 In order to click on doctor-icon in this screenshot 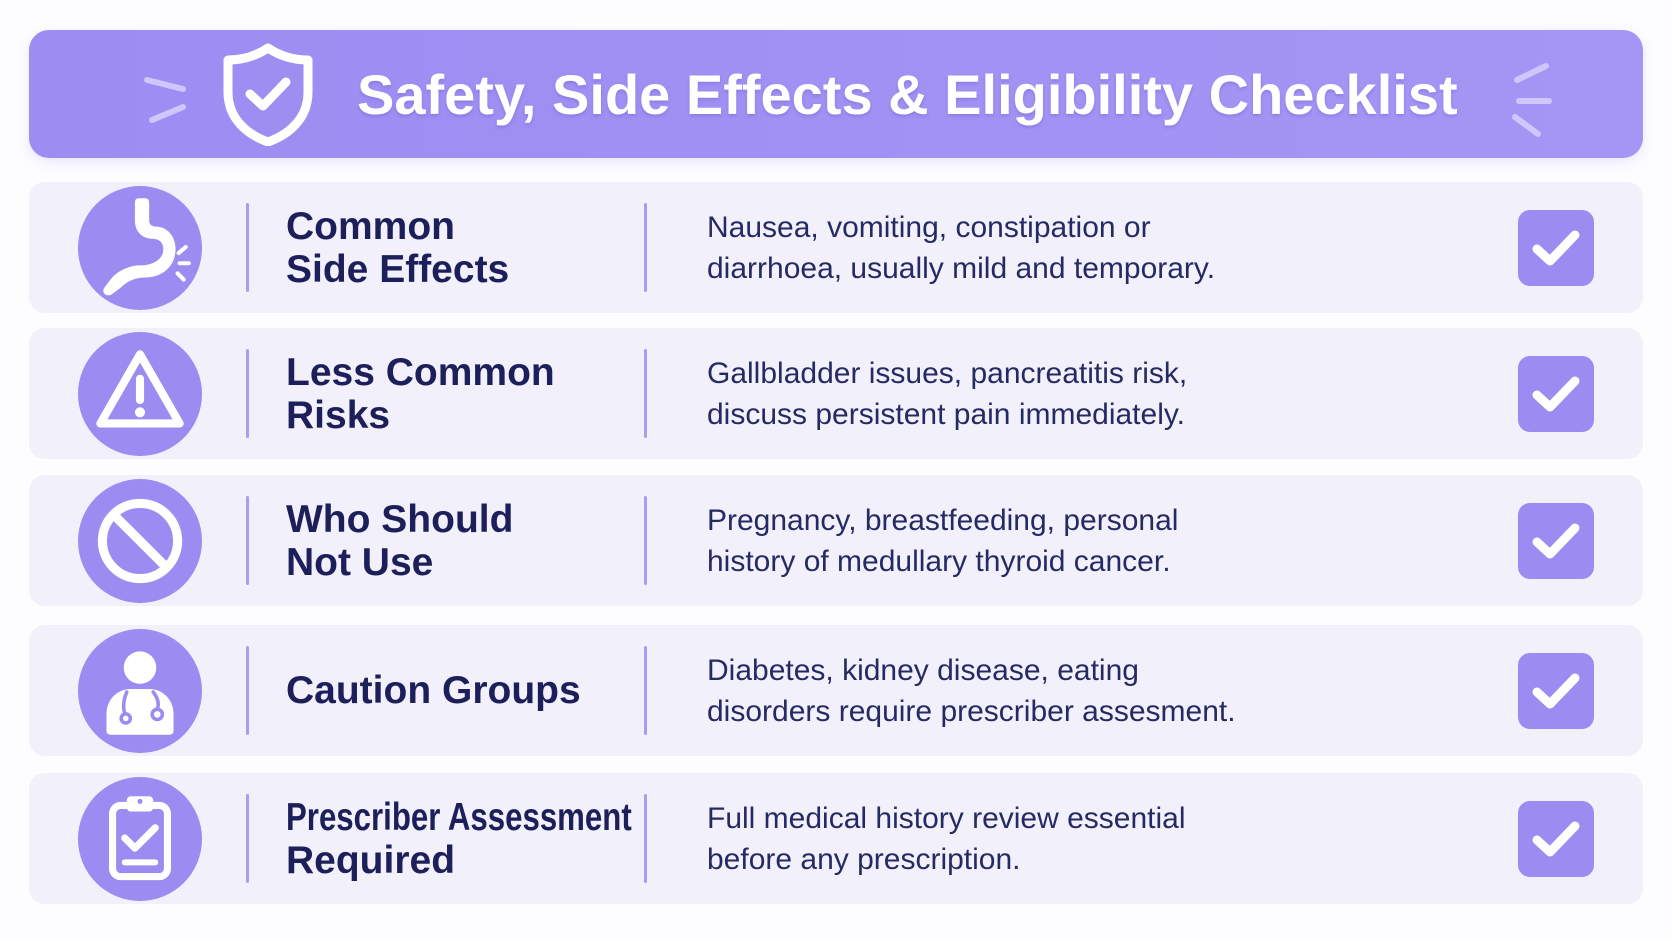, I will do `click(140, 690)`.